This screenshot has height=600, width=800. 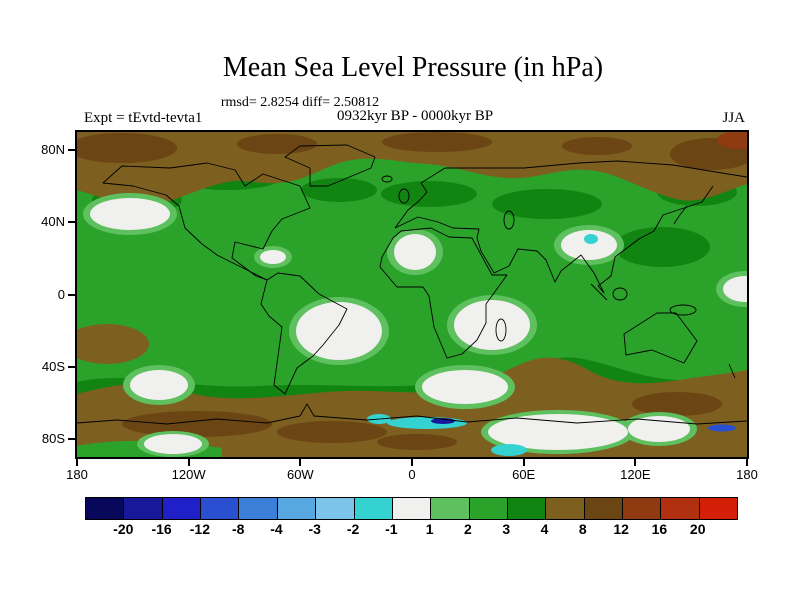 I want to click on colorbar-label: -3, so click(x=314, y=529).